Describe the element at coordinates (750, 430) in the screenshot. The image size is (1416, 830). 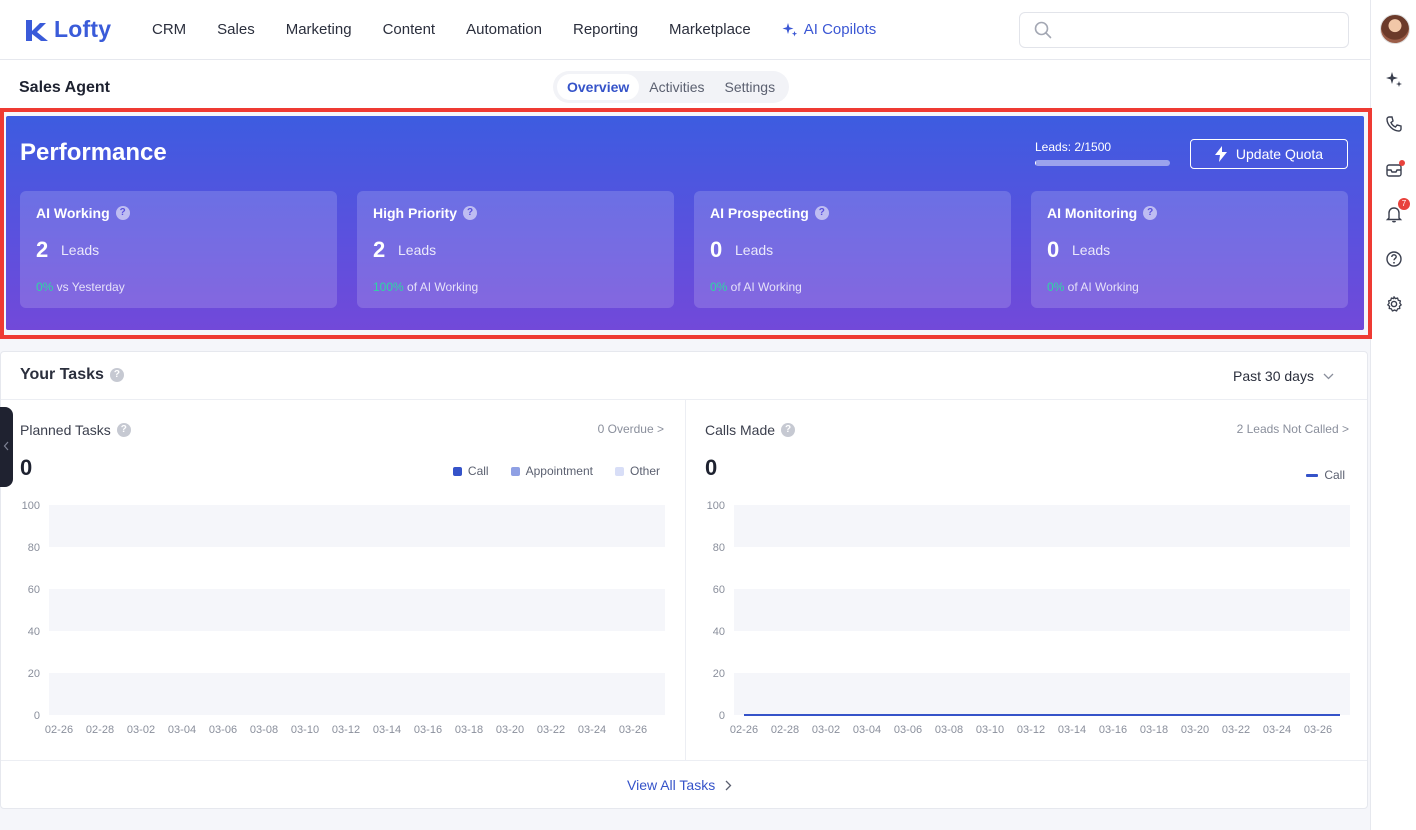
I see `calls-made-title: Calls Made?` at that location.